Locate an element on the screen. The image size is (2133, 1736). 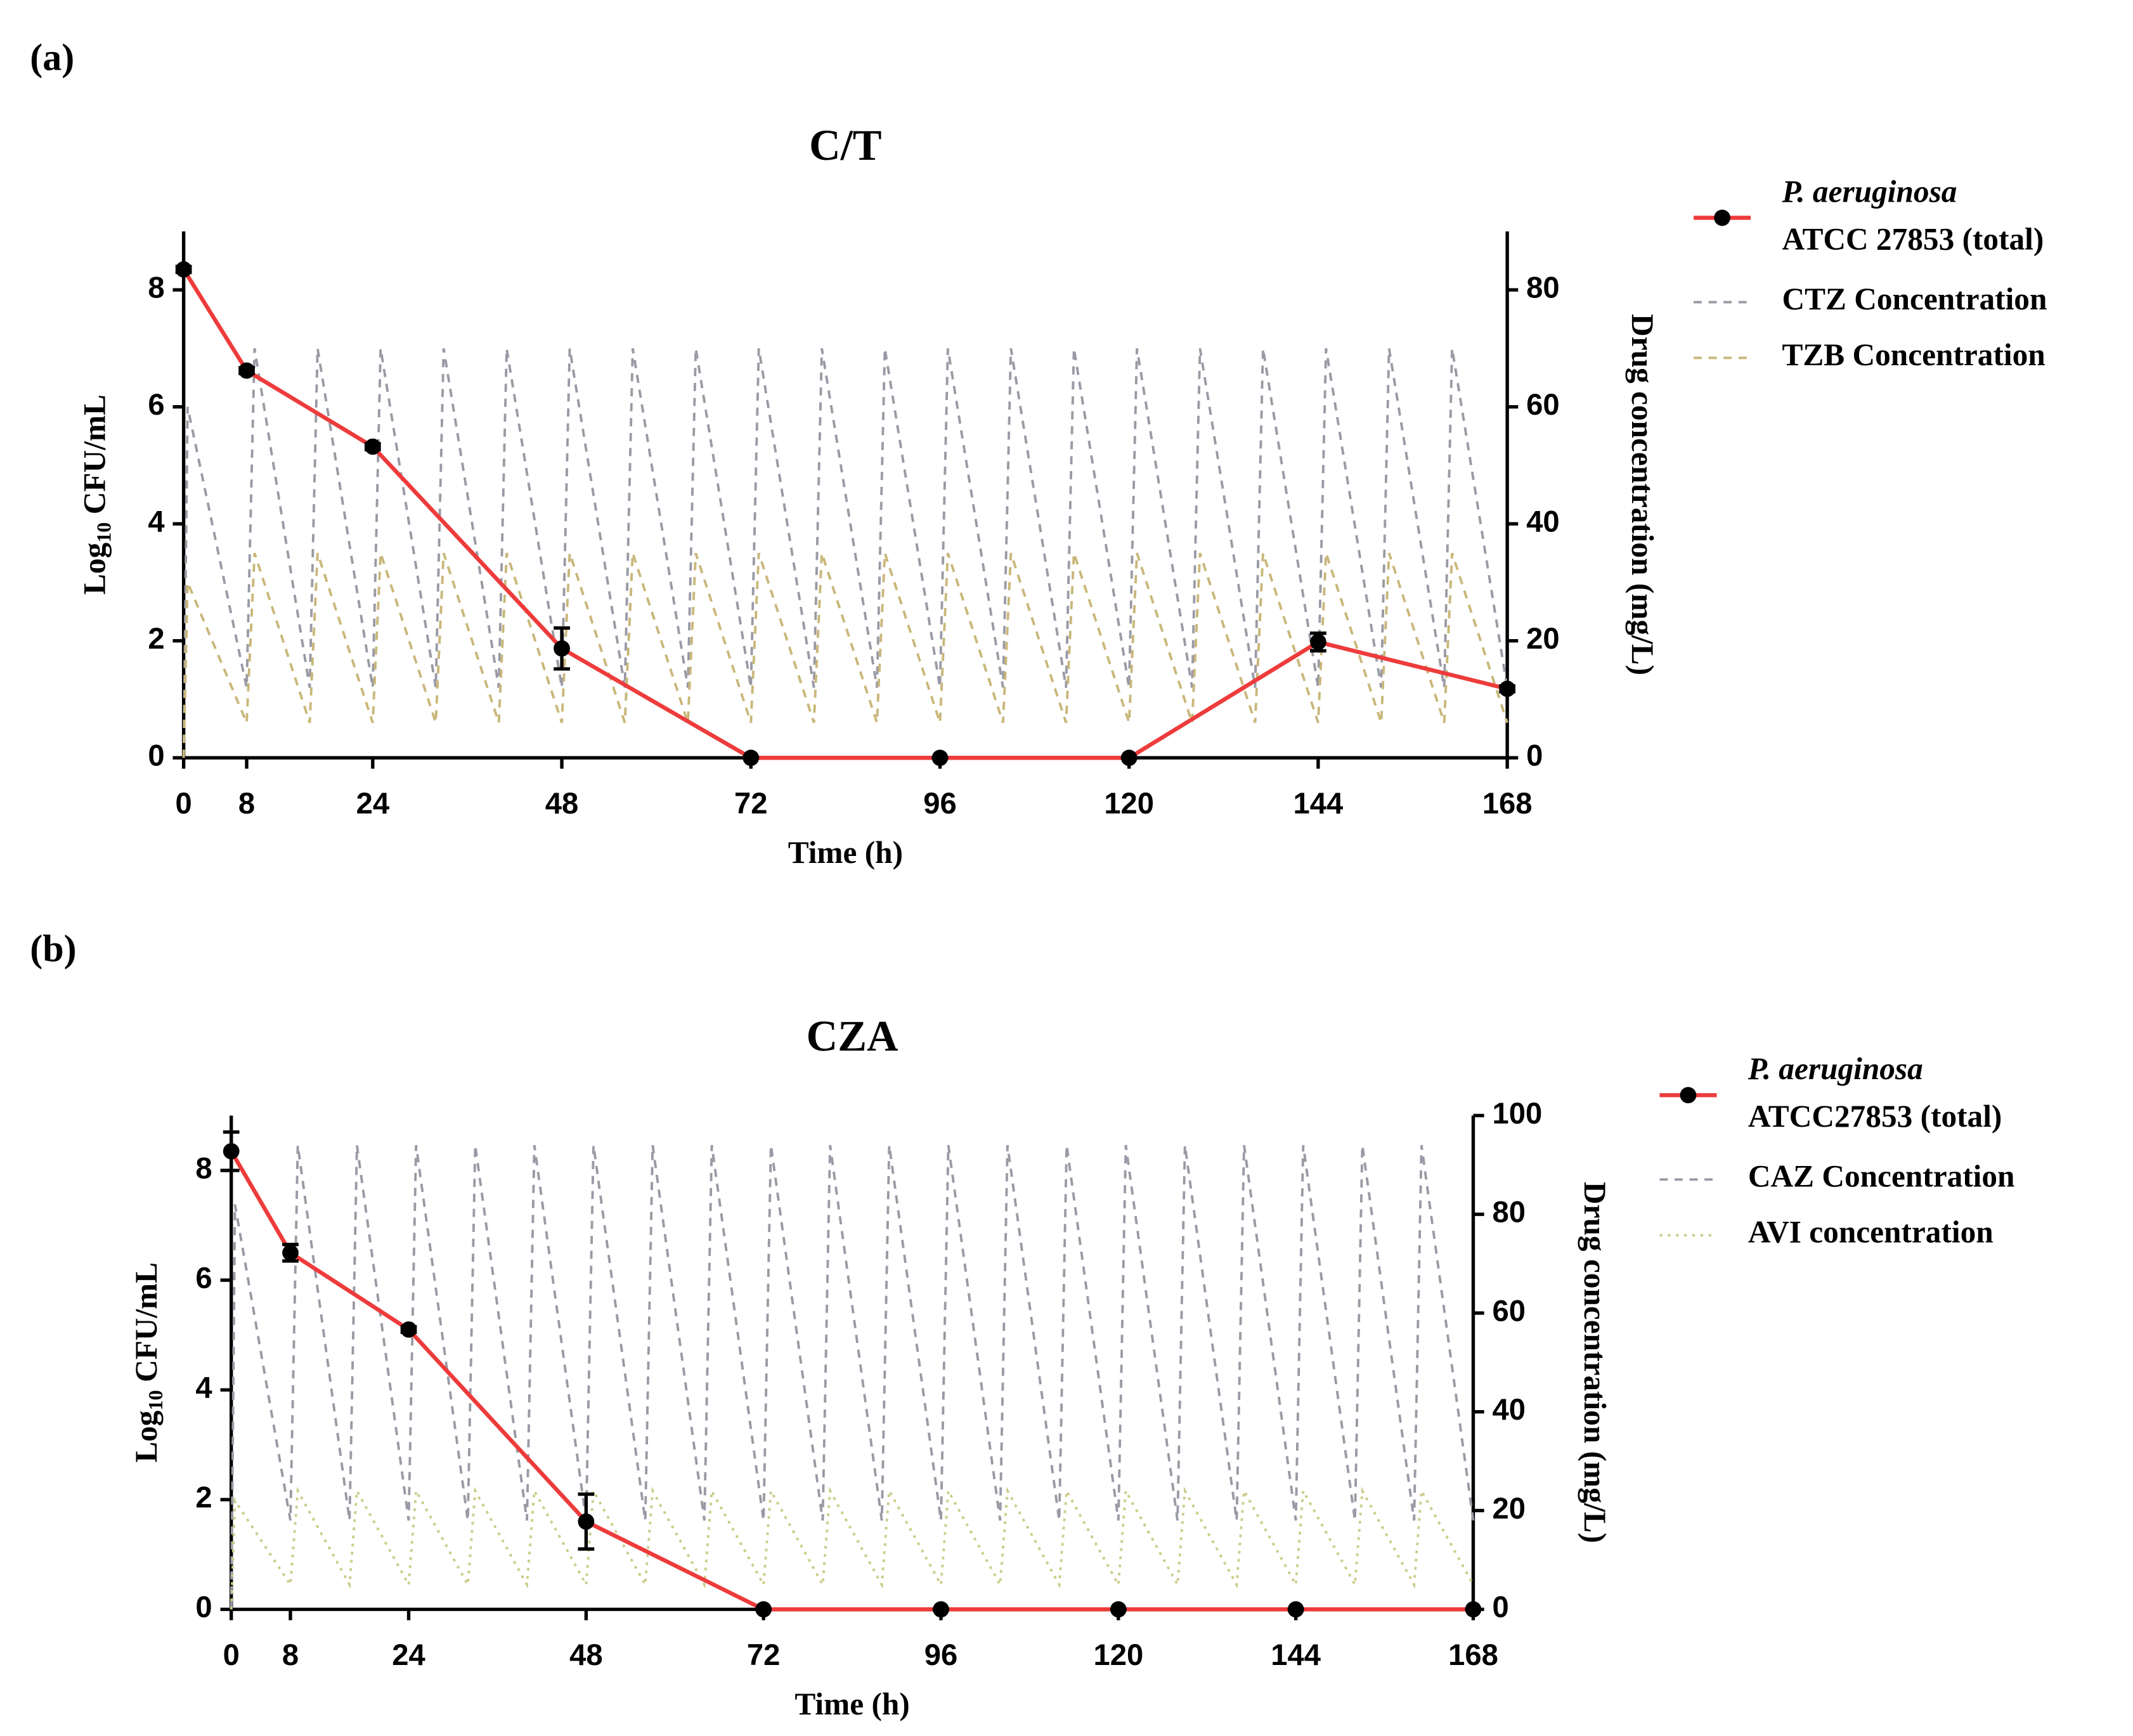
legend-label: TZB Concentration is located at coordinates (1913, 354).